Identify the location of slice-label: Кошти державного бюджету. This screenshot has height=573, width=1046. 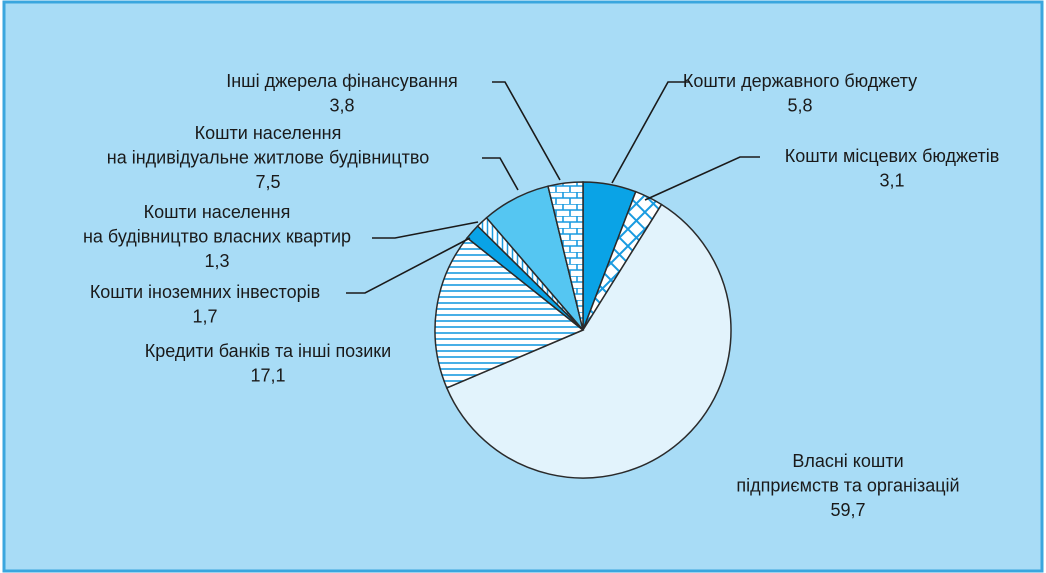
(800, 81).